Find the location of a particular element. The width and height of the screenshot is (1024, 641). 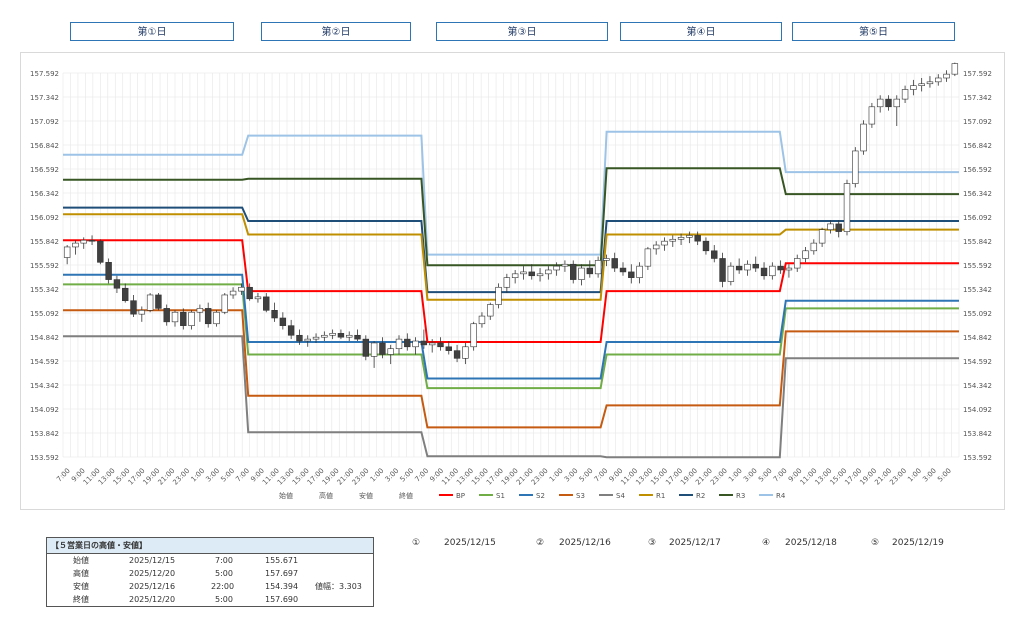

y-tick-label-left: 156.842 is located at coordinates (44, 146).